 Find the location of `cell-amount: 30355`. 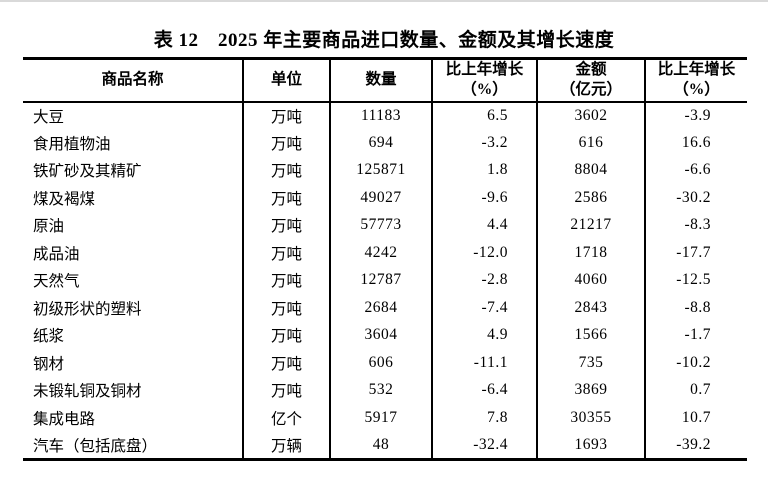

cell-amount: 30355 is located at coordinates (590, 418).